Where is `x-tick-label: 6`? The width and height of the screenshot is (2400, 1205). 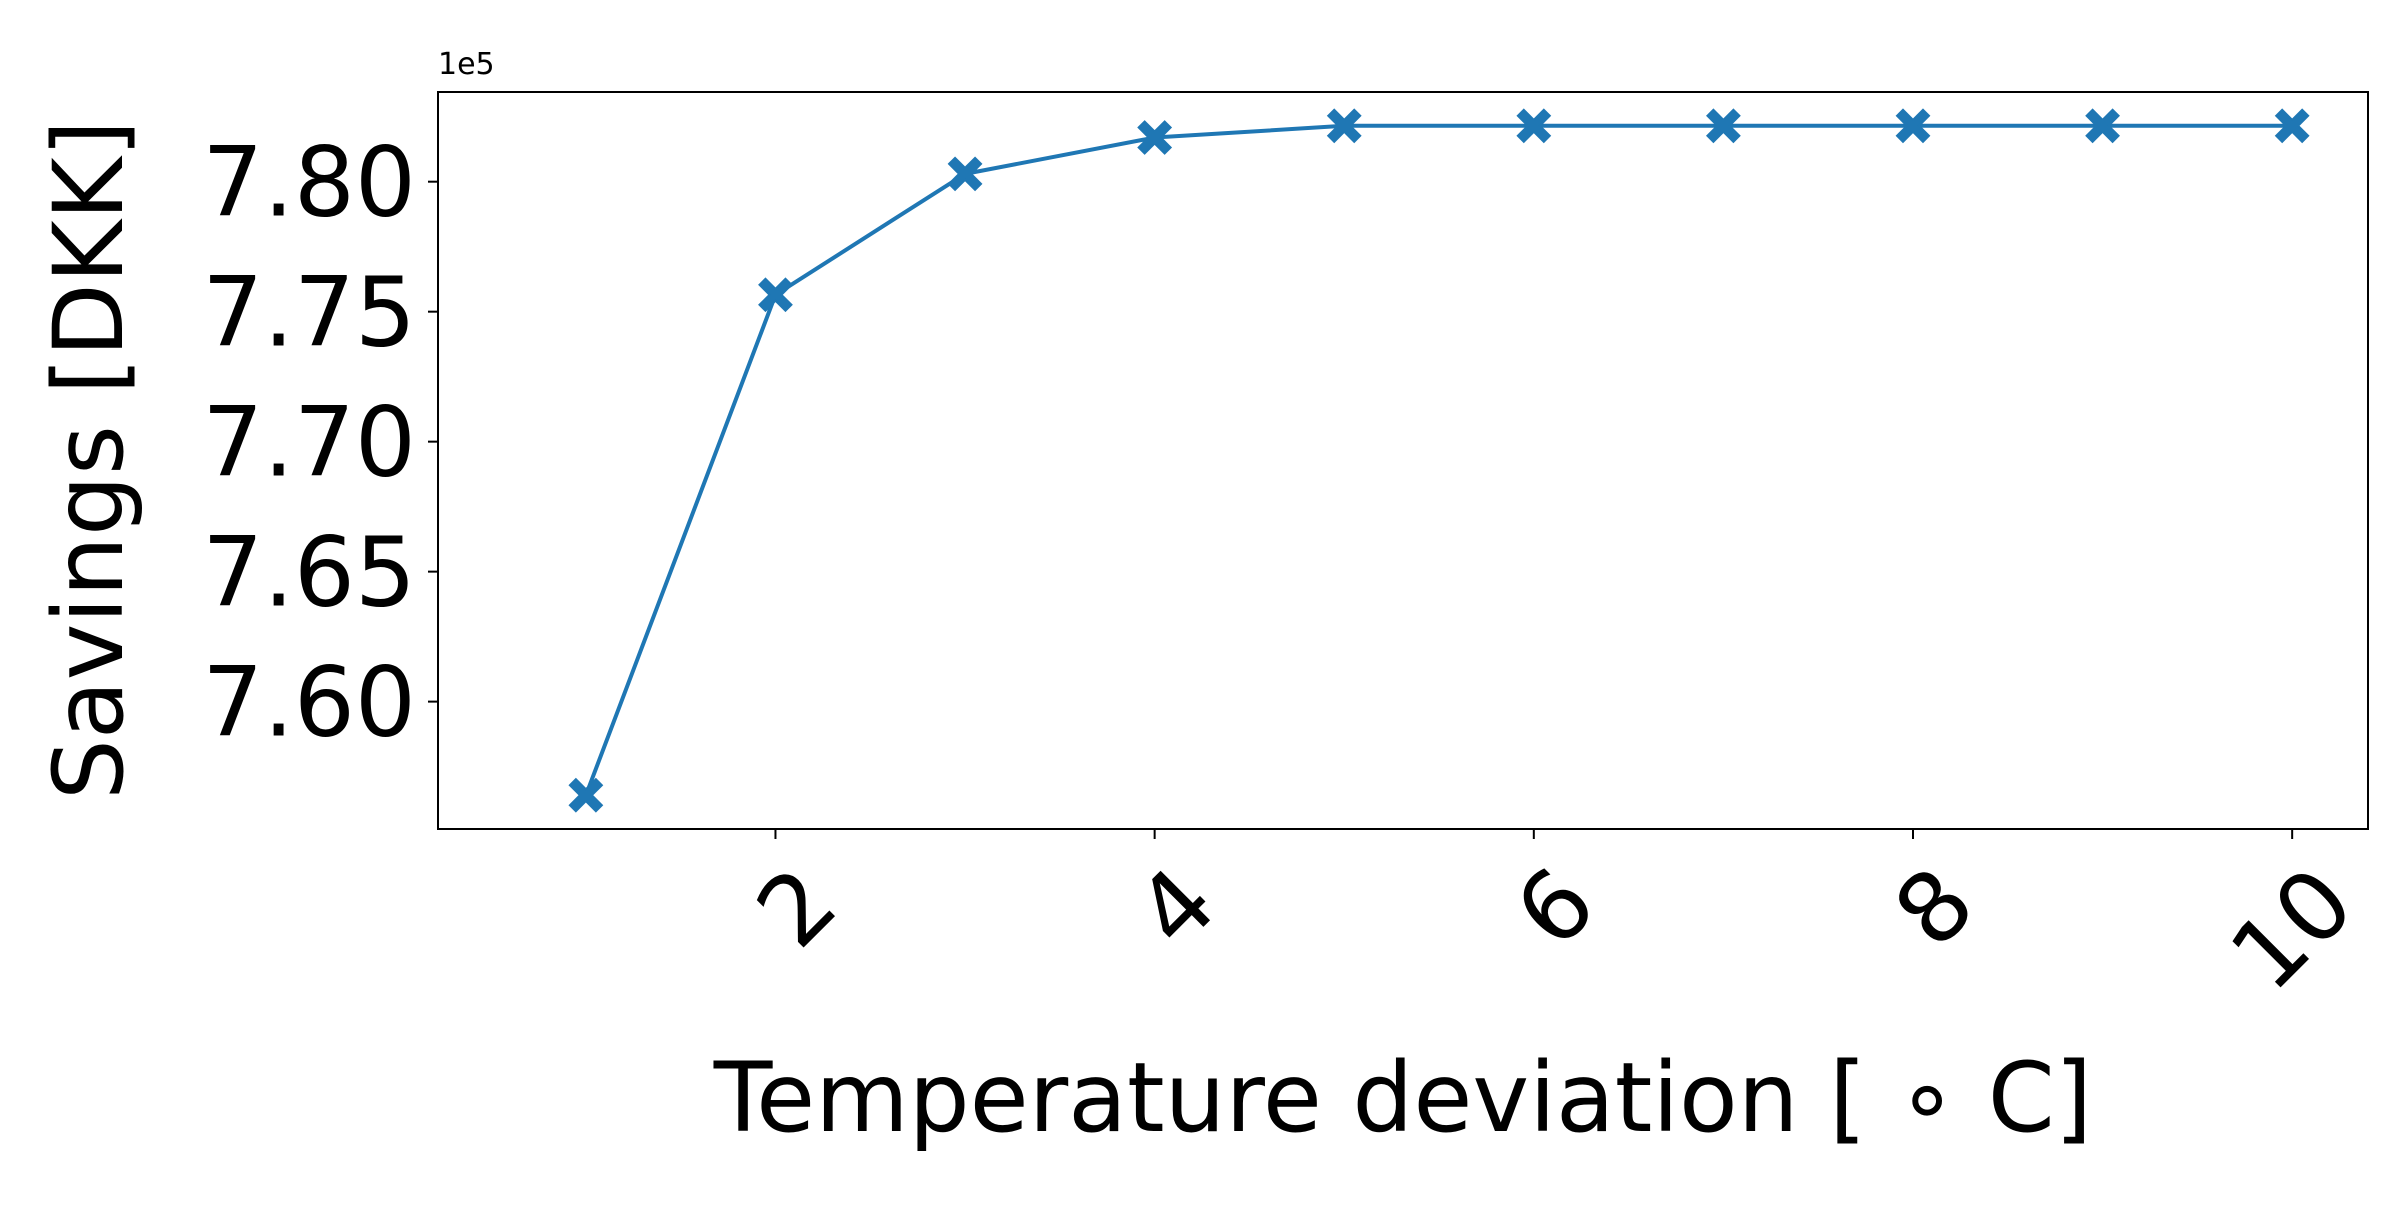
x-tick-label: 6 is located at coordinates (1555, 907).